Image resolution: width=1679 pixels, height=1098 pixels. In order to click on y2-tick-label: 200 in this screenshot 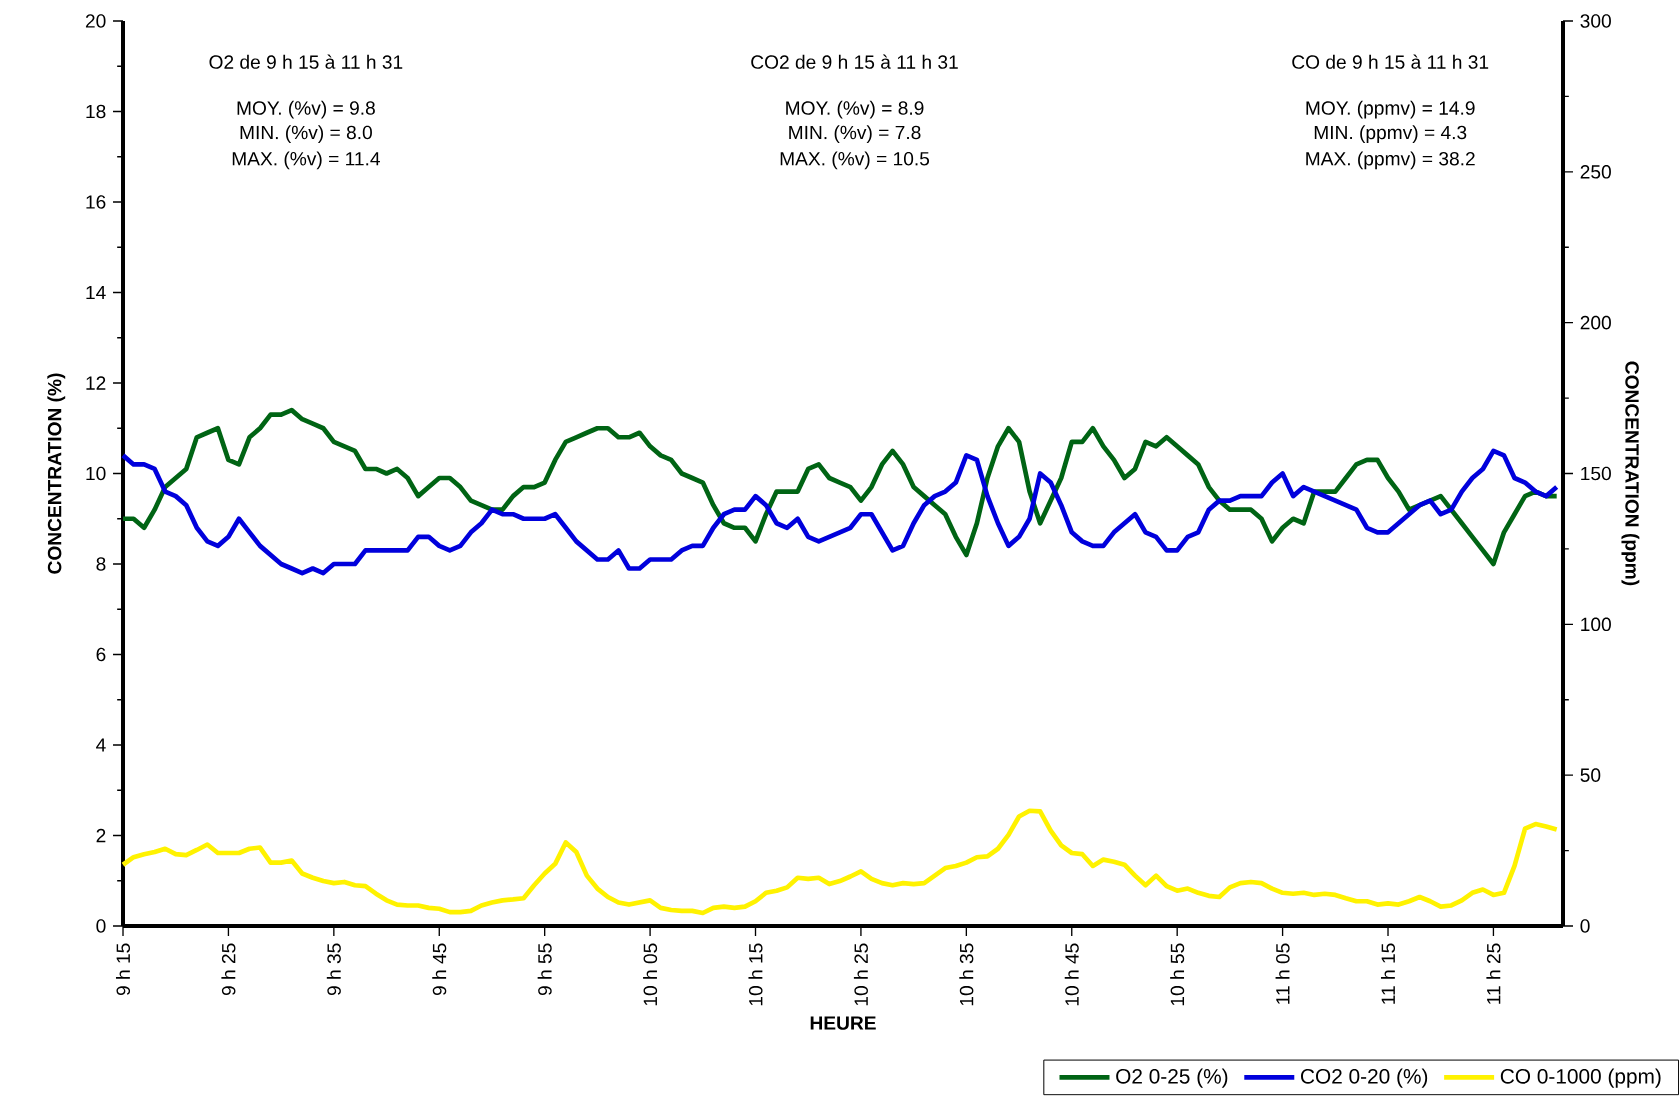, I will do `click(1595, 322)`.